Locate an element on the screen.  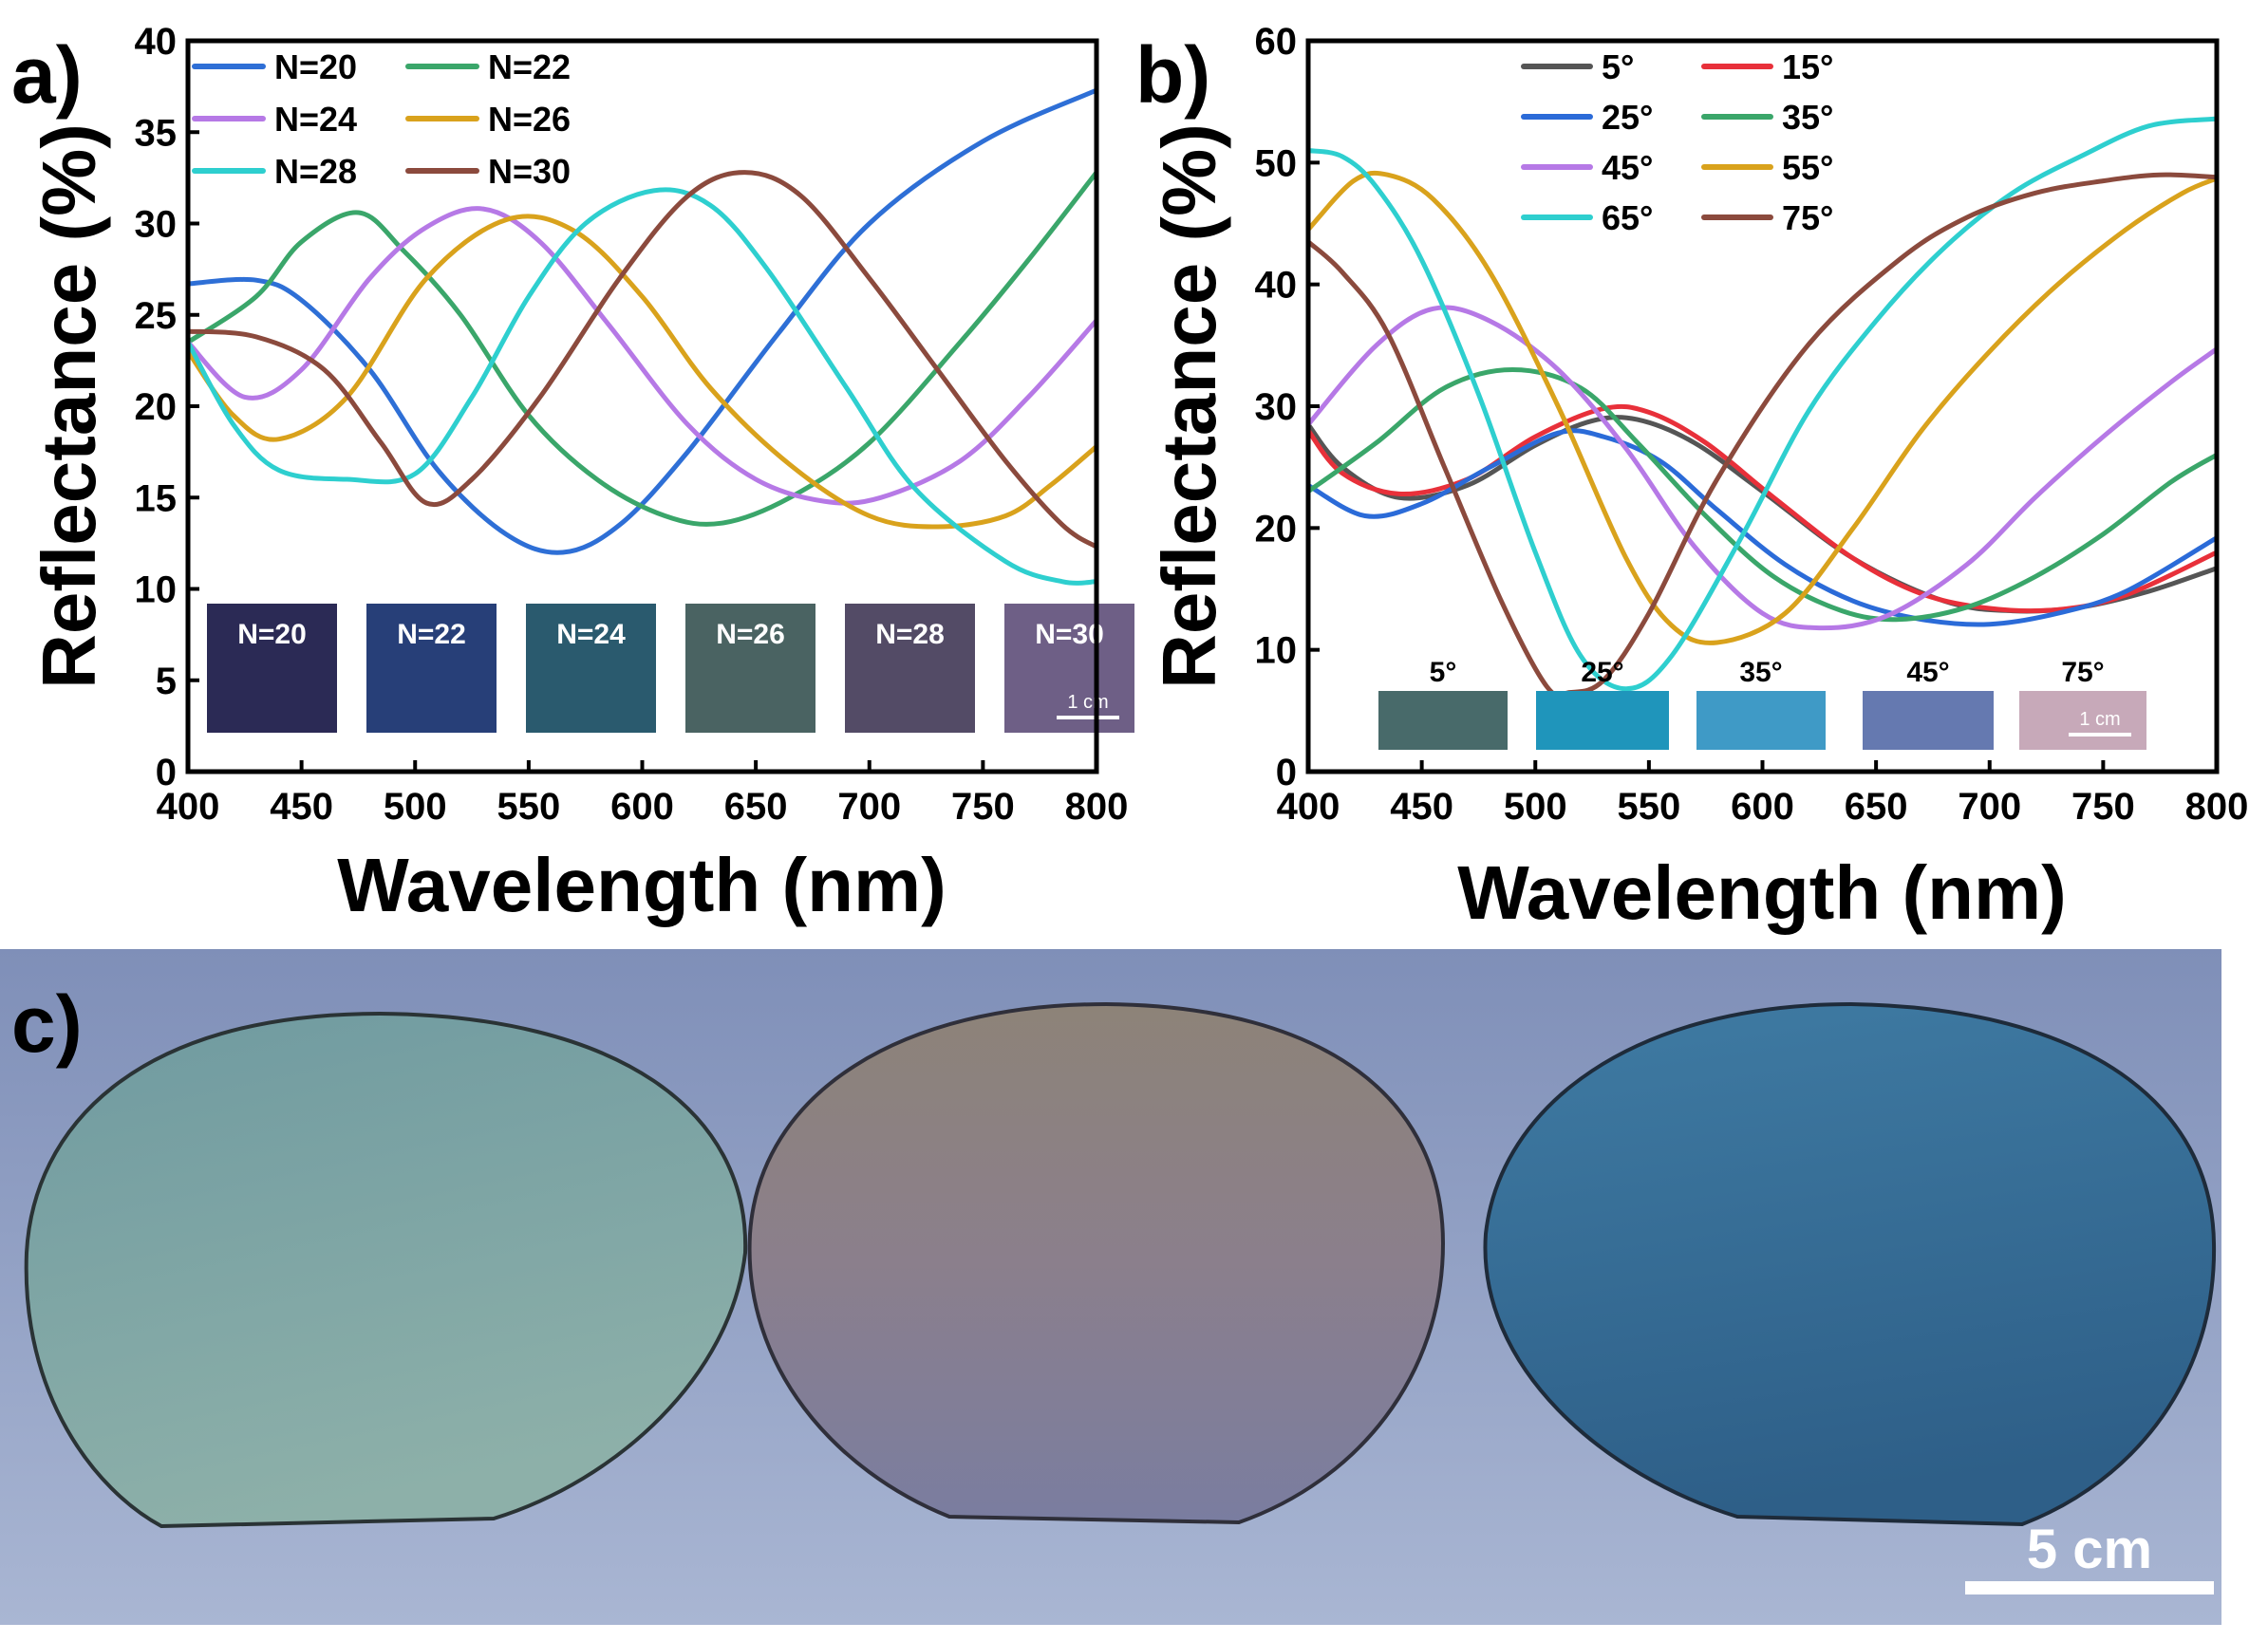
inset-swatch-label: N=30 is located at coordinates (1069, 635).